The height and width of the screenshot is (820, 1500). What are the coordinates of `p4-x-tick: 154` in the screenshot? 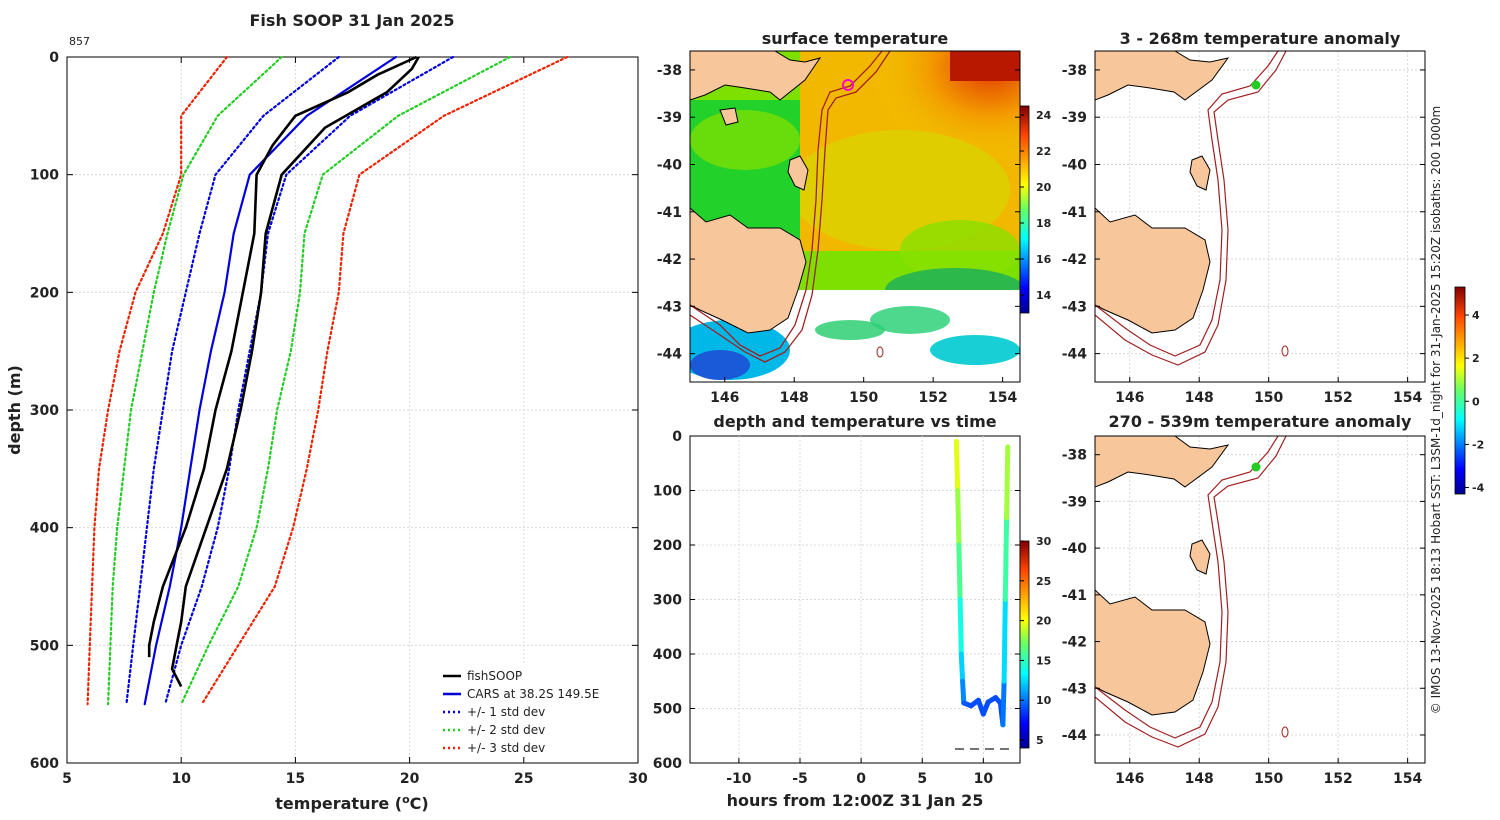 It's located at (1407, 398).